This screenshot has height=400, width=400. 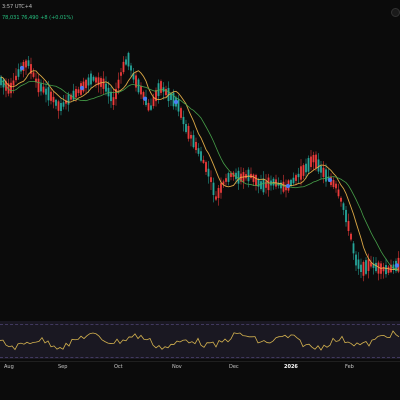 What do you see at coordinates (30, 18) in the screenshot?
I see `price-value-2: 76,490` at bounding box center [30, 18].